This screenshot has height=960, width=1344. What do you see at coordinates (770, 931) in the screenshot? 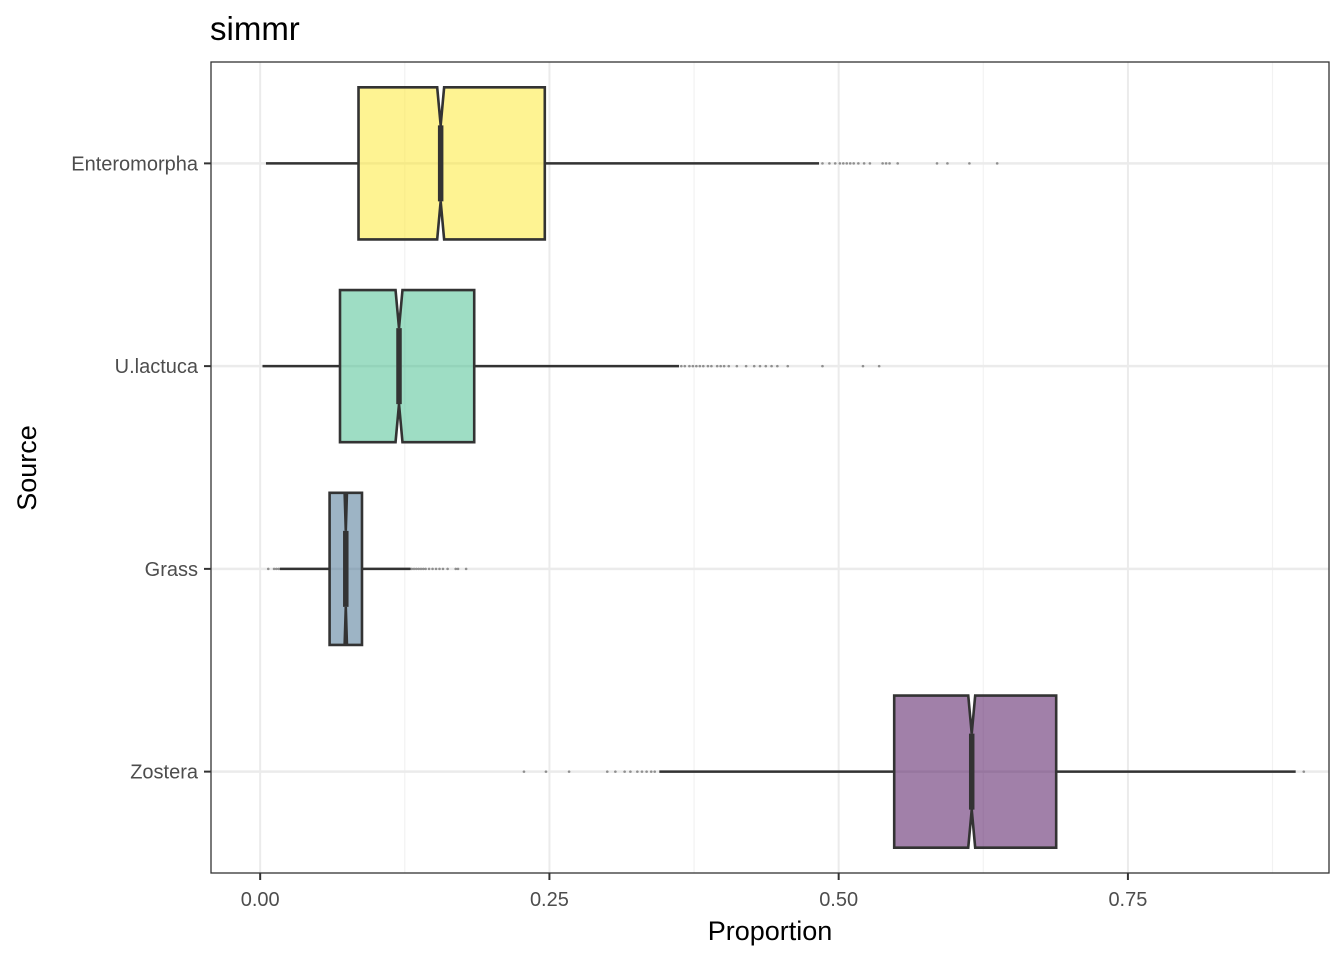
I see `x-axis-title: Proportion` at bounding box center [770, 931].